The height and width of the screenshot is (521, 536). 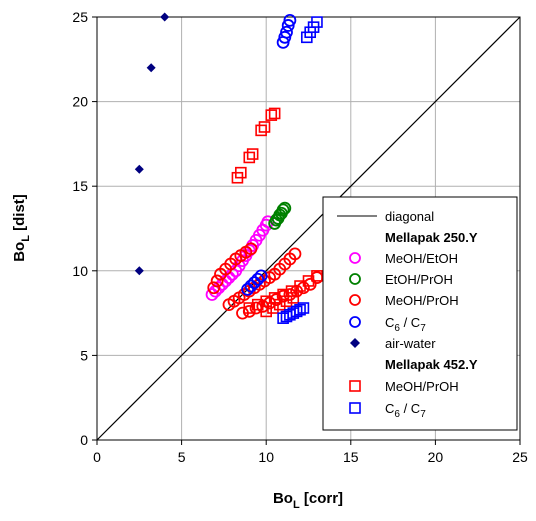 What do you see at coordinates (409, 216) in the screenshot?
I see `legend-diagonal-label: diagonal` at bounding box center [409, 216].